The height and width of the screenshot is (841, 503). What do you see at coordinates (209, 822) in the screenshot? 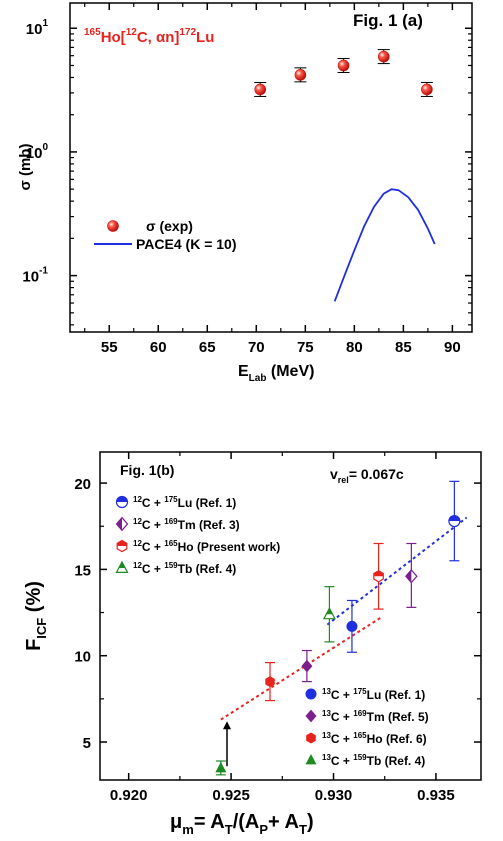
I see `xb-eq: = A` at bounding box center [209, 822].